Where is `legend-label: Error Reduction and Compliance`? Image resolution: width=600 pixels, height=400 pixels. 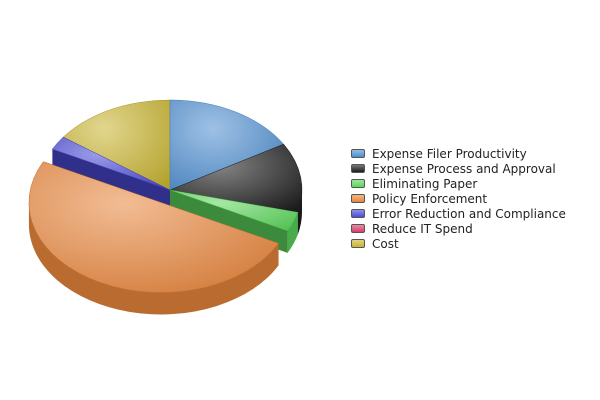 legend-label: Error Reduction and Compliance is located at coordinates (469, 213).